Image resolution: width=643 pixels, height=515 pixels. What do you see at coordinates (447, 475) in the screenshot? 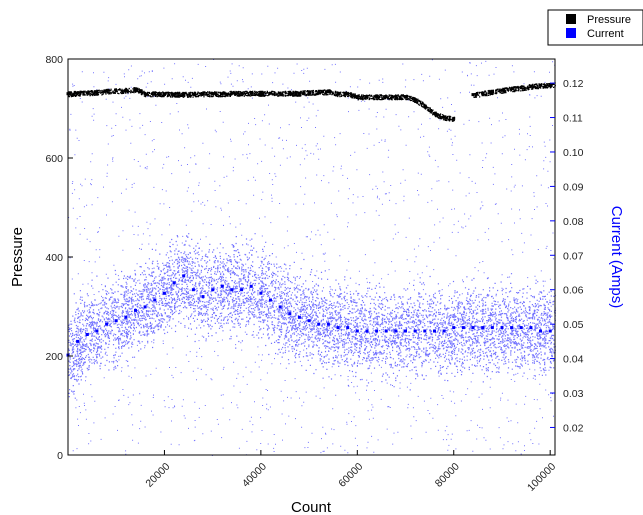
I see `x-tick-label: 80000` at bounding box center [447, 475].